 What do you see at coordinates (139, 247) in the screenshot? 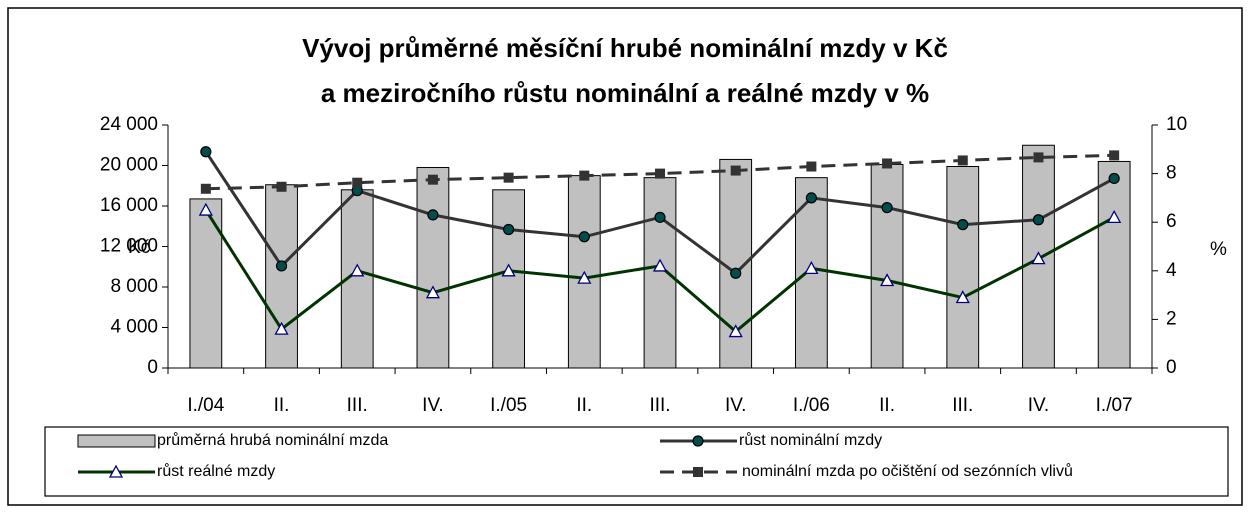
I see `y-axis-label: Kč` at bounding box center [139, 247].